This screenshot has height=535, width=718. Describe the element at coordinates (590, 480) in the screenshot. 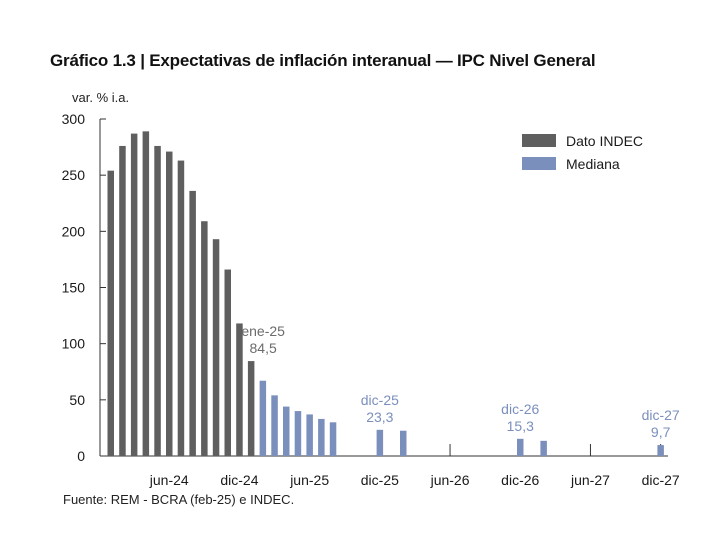

I see `x-tick-label: jun-27` at that location.